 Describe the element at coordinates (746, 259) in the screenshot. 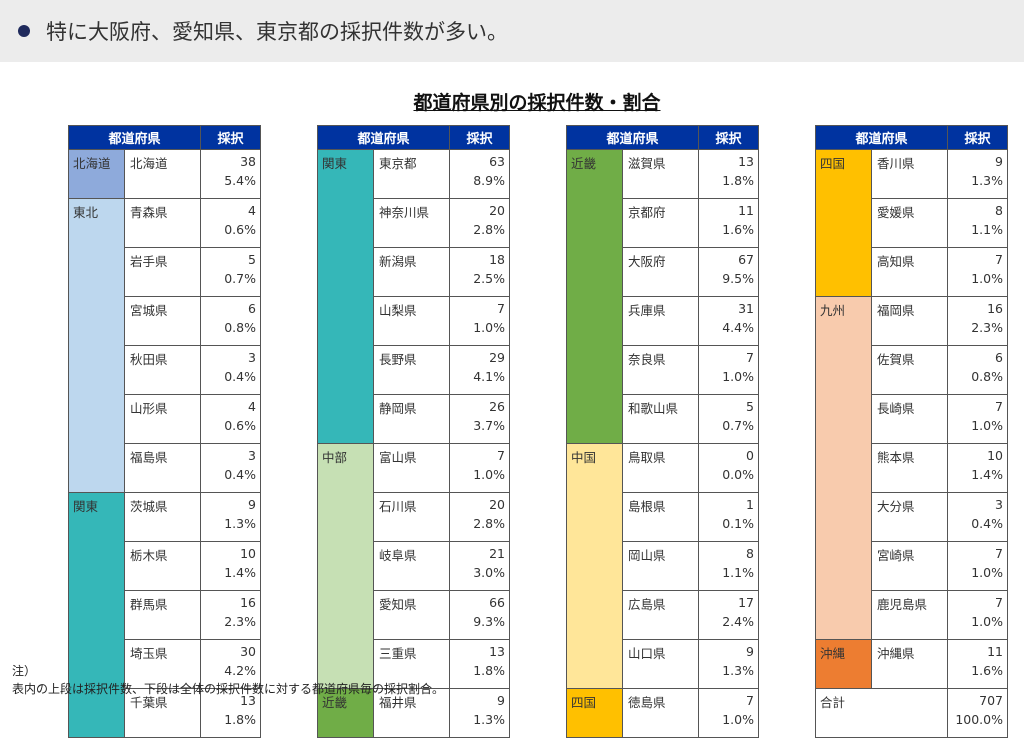

I see `count: 67` at that location.